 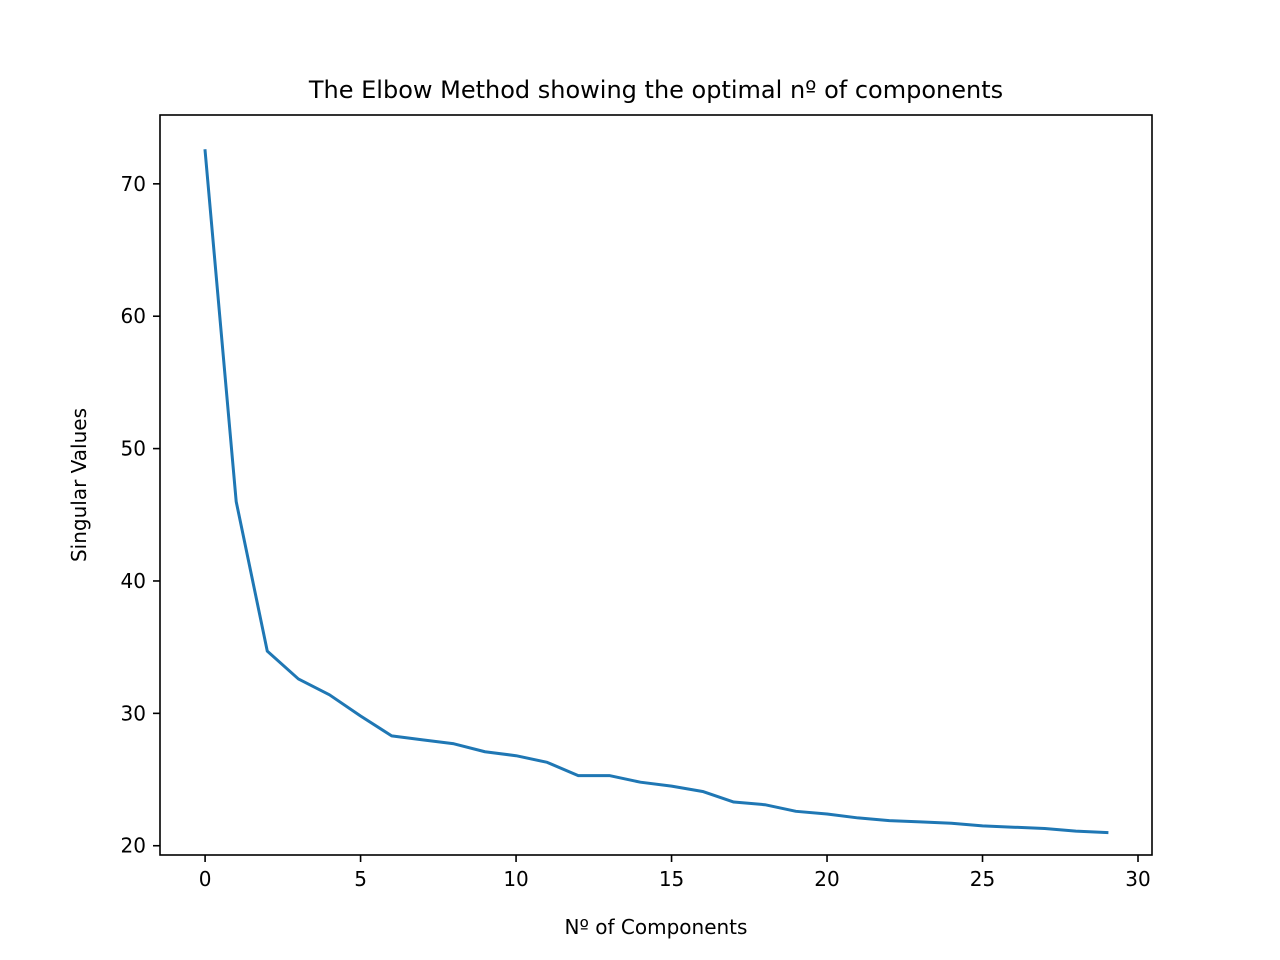 I want to click on y-axis-label: Singular Values, so click(x=79, y=485).